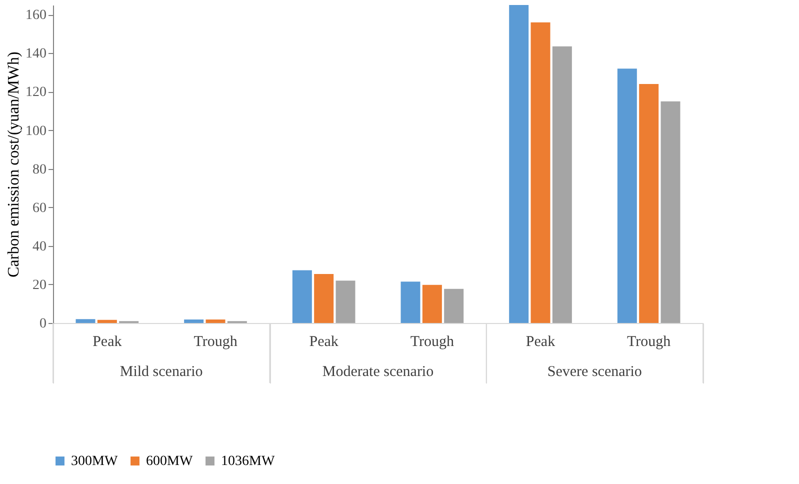 Image resolution: width=799 pixels, height=484 pixels. What do you see at coordinates (36, 131) in the screenshot?
I see `y-tick-label: 100` at bounding box center [36, 131].